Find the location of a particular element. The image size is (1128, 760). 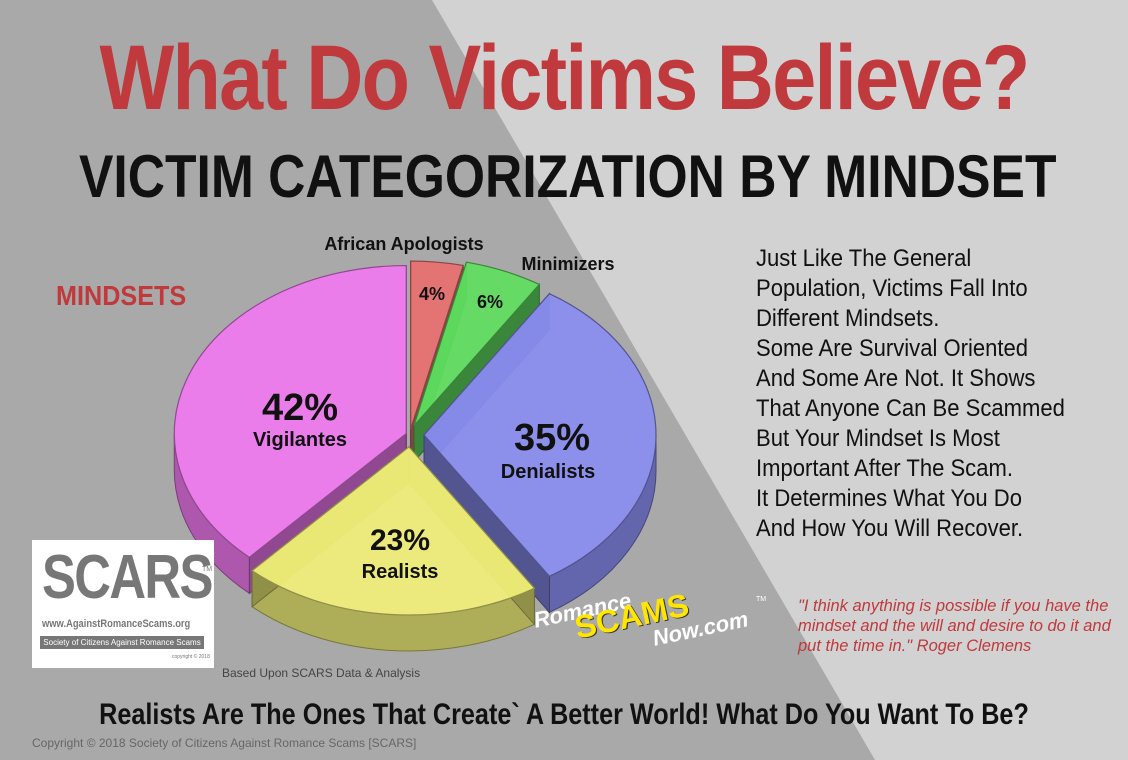

slice-realists is located at coordinates (393, 531).